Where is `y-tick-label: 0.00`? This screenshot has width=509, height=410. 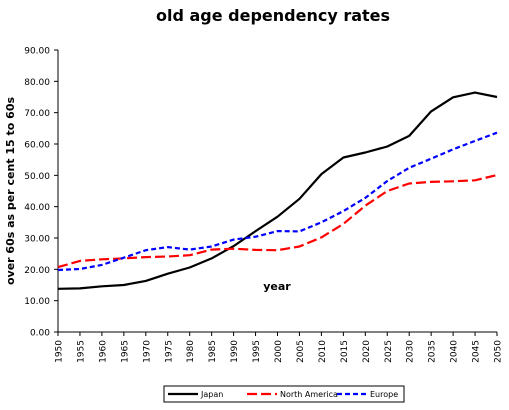
y-tick-label: 0.00 is located at coordinates (40, 334).